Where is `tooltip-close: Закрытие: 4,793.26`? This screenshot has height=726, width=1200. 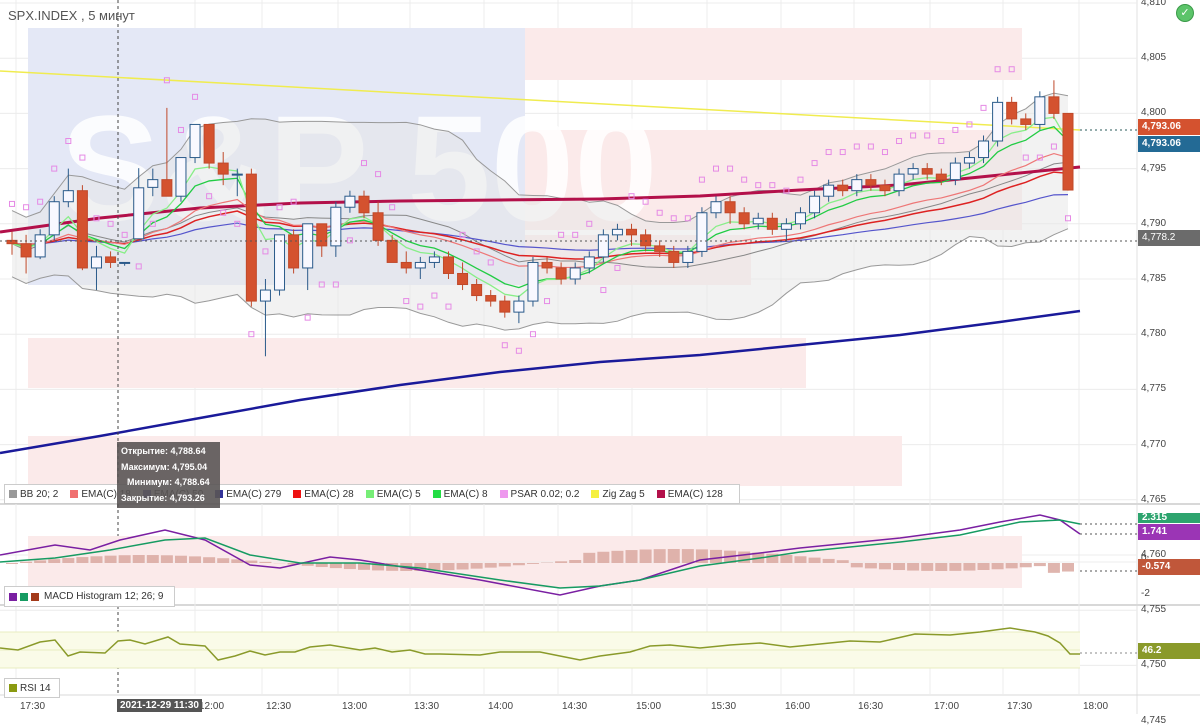 tooltip-close: Закрытие: 4,793.26 is located at coordinates (168, 499).